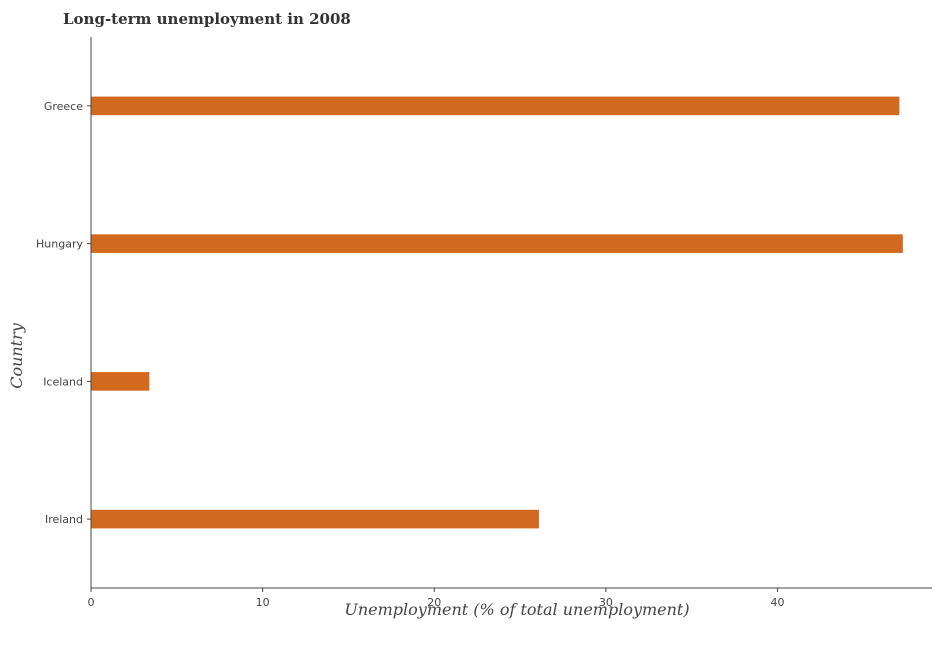 This screenshot has height=650, width=946. I want to click on x-tick-label-40: 40, so click(778, 602).